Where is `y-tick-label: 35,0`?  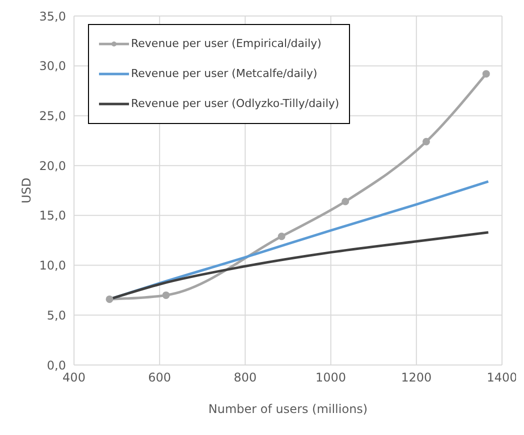 y-tick-label: 35,0 is located at coordinates (52, 16).